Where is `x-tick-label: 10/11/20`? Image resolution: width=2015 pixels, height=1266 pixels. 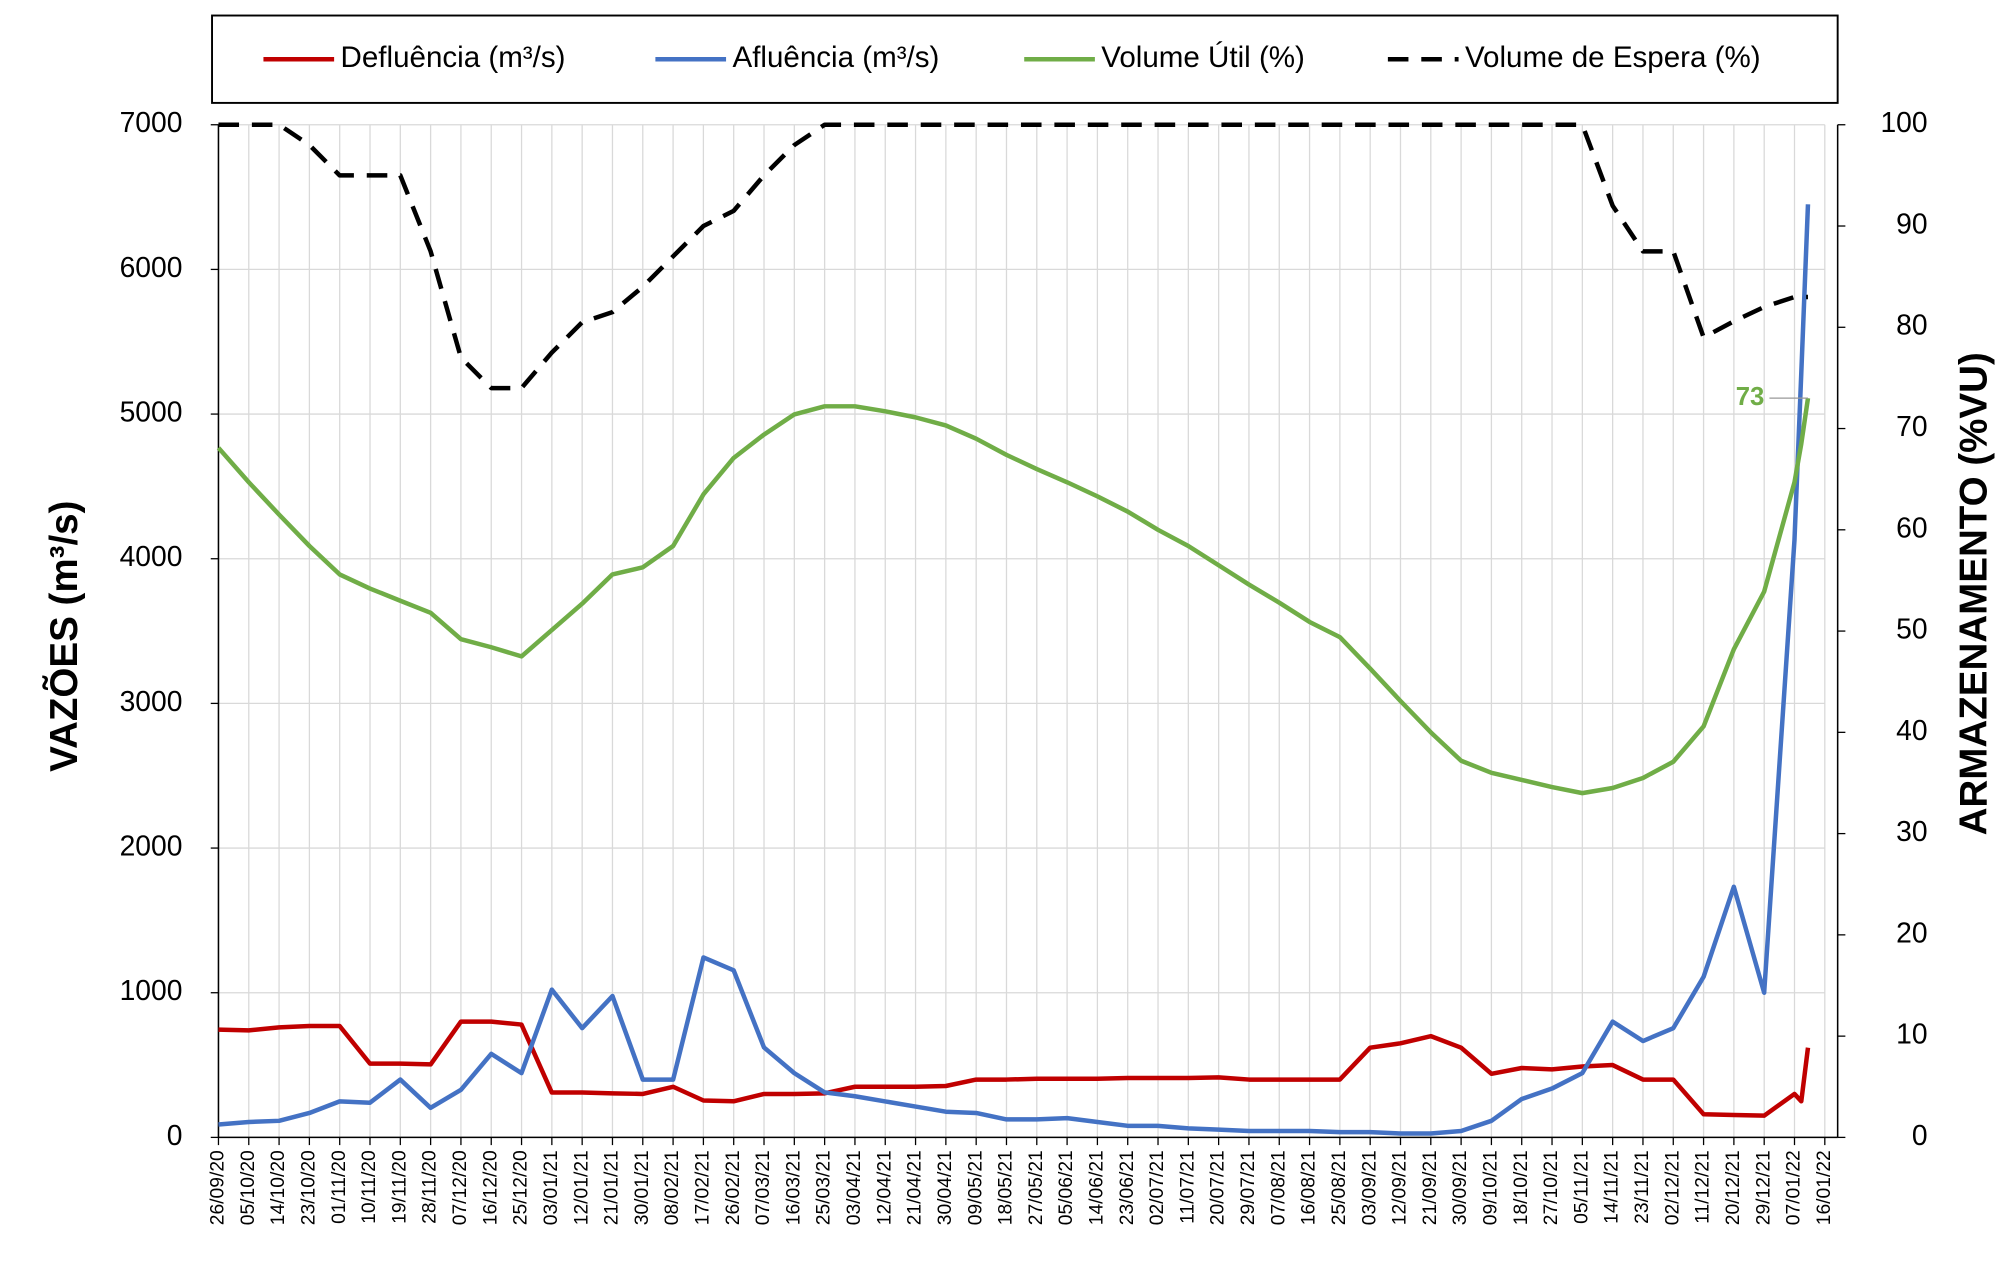 x-tick-label: 10/11/20 is located at coordinates (369, 1187).